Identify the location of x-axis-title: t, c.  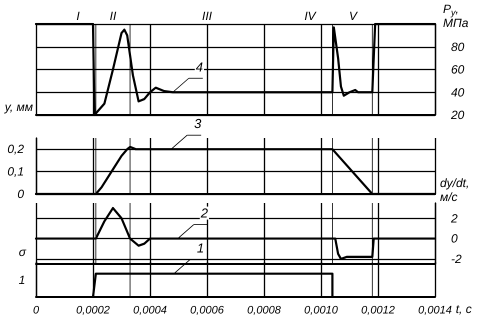
(464, 309).